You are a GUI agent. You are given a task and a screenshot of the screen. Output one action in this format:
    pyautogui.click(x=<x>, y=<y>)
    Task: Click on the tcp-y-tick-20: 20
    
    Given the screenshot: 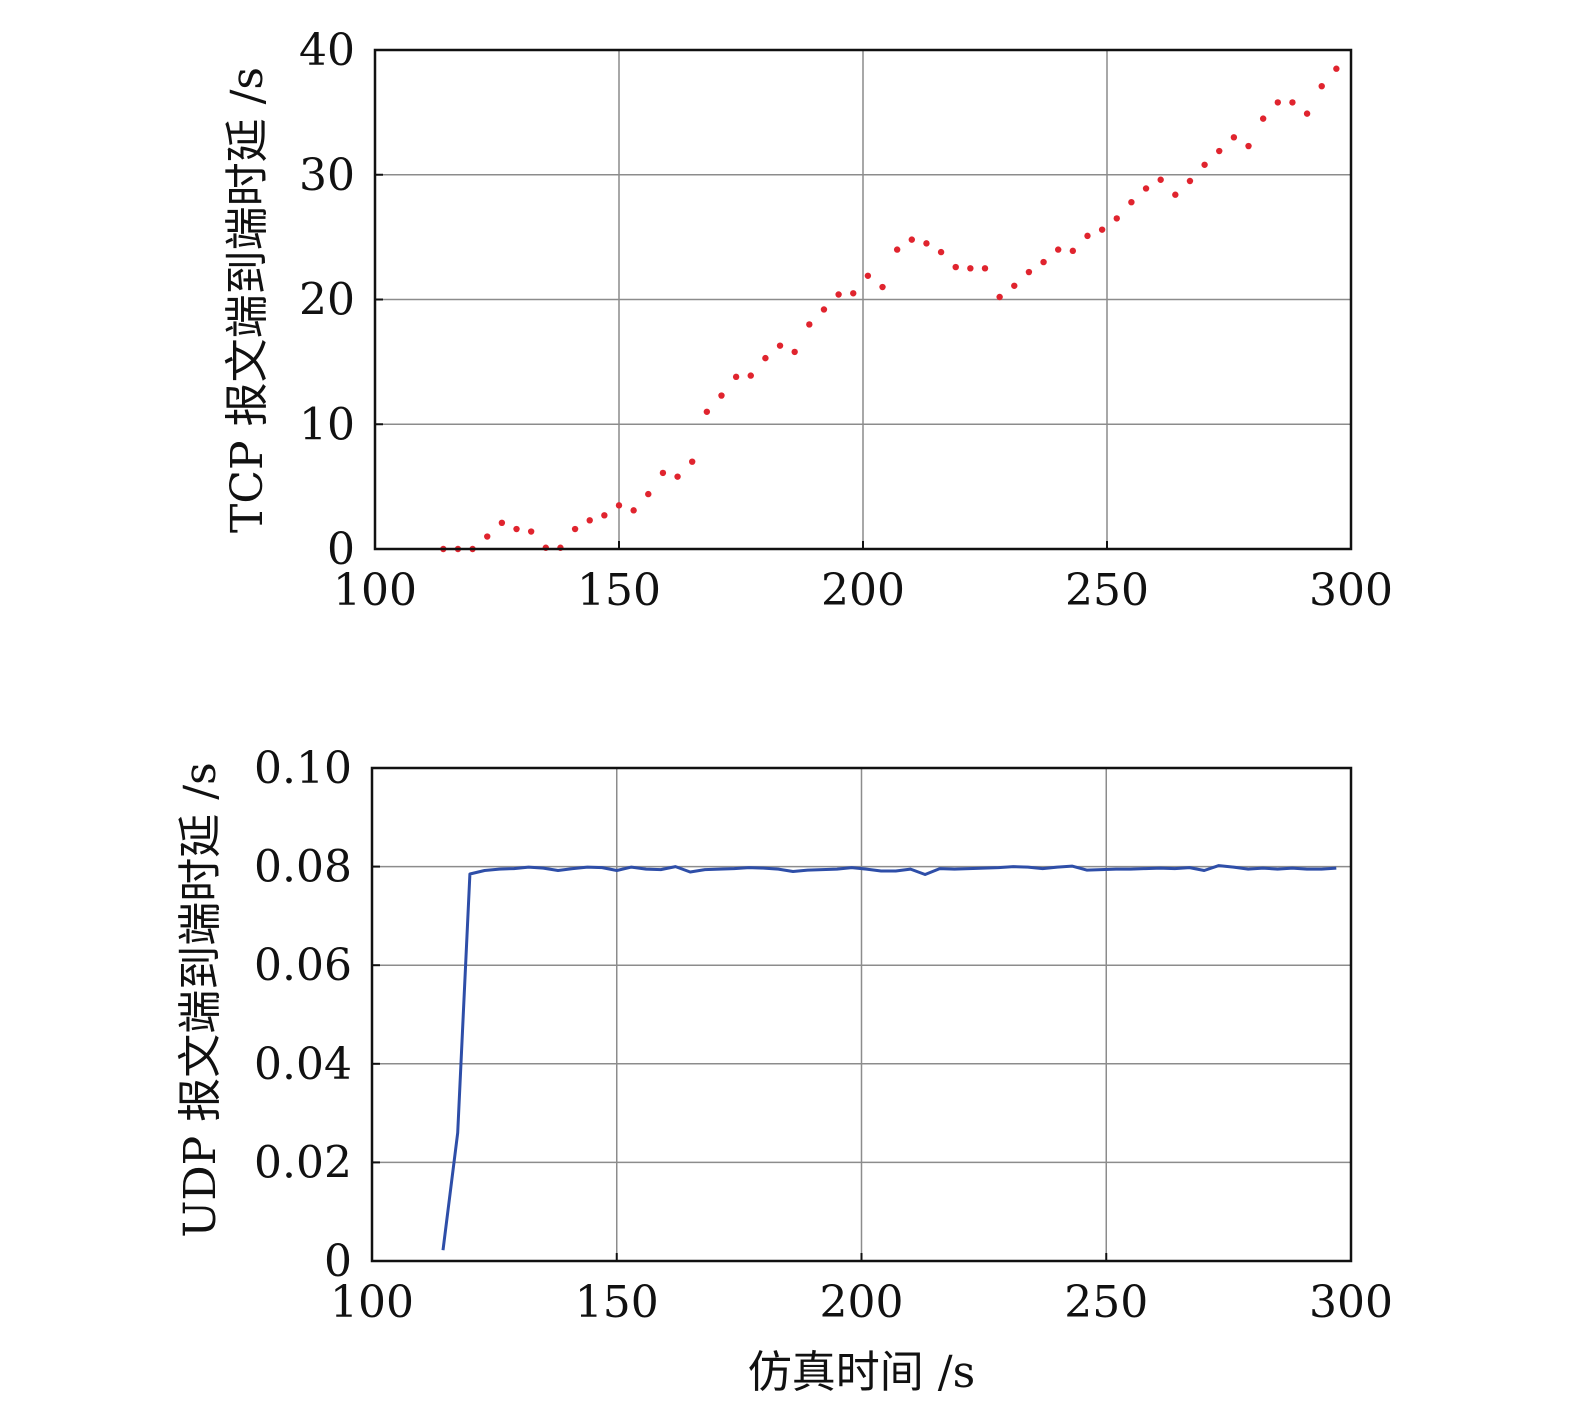 What is the action you would take?
    pyautogui.click(x=327, y=300)
    